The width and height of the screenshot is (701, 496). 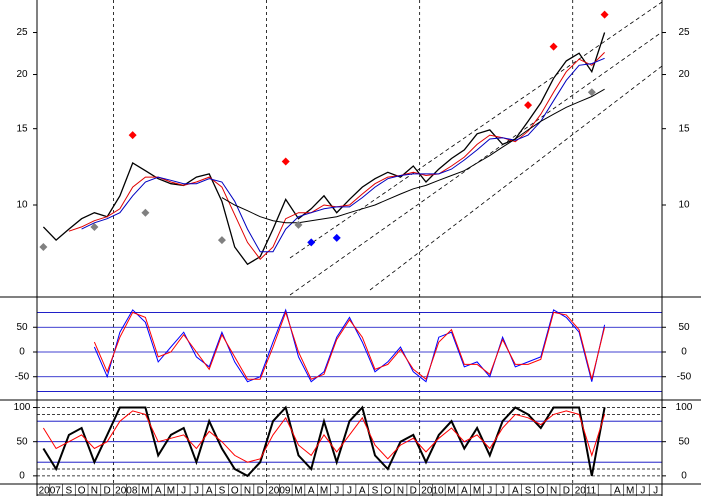 I want to click on y-tick-label: 20, so click(x=22, y=74).